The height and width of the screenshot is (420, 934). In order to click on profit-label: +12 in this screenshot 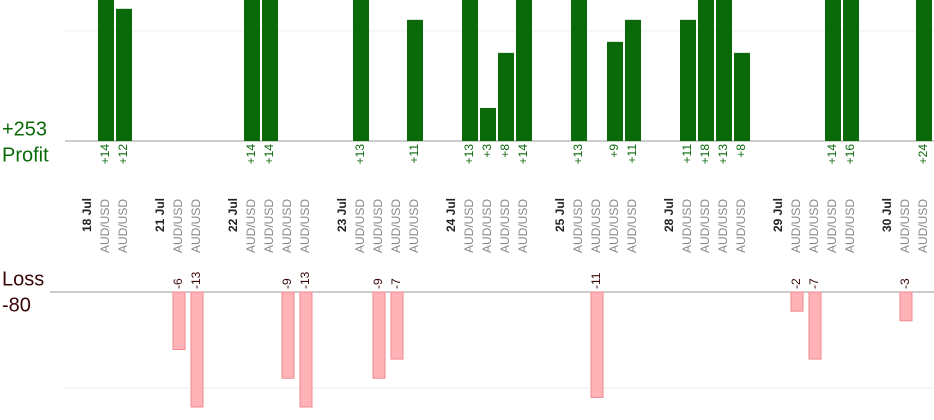, I will do `click(123, 154)`.